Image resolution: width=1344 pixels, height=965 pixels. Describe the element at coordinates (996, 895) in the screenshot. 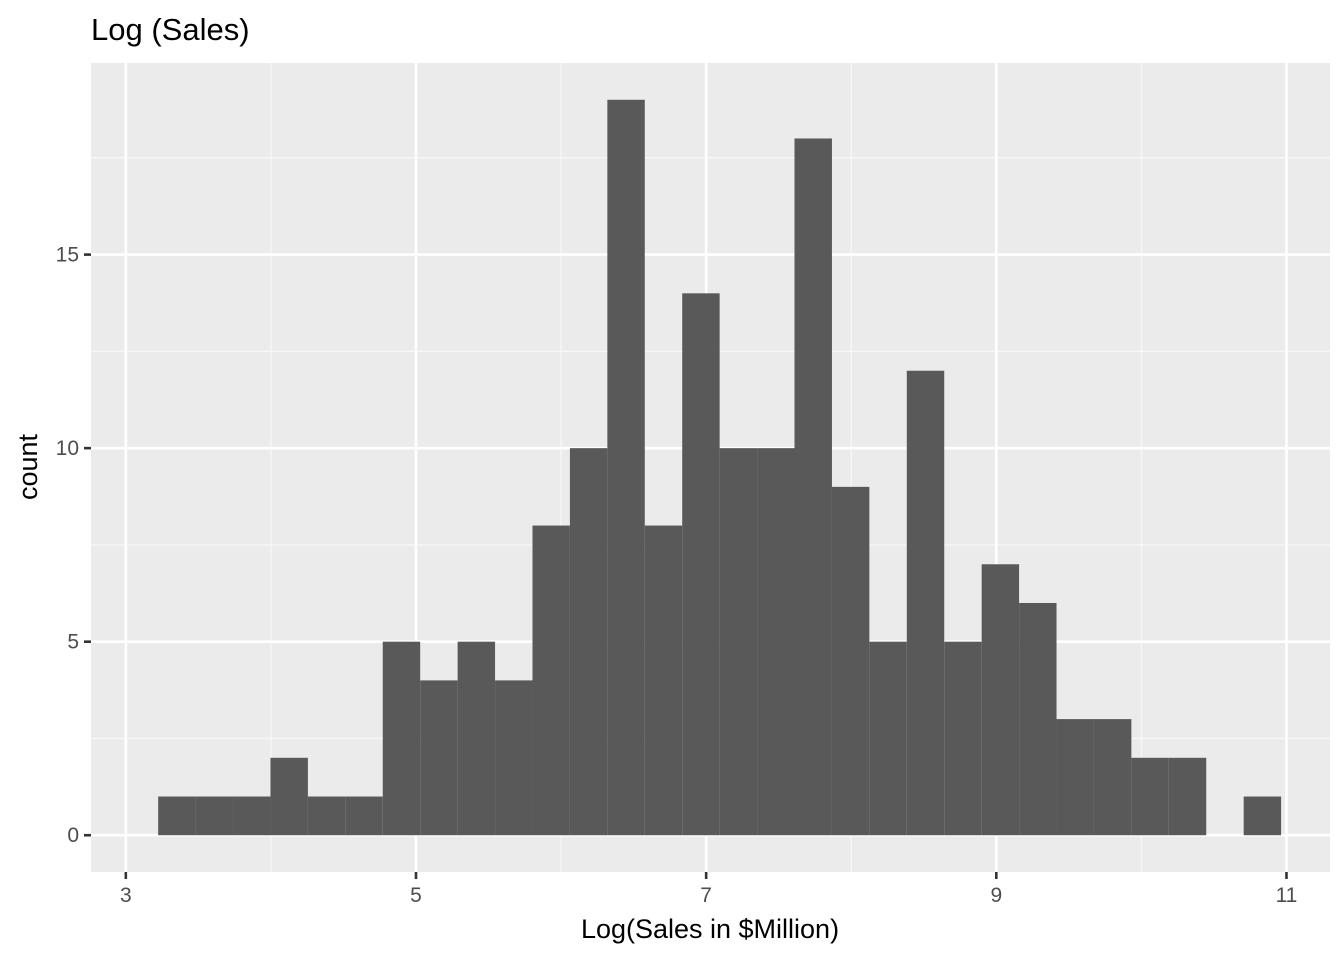

I see `x-tick-label: 9` at that location.